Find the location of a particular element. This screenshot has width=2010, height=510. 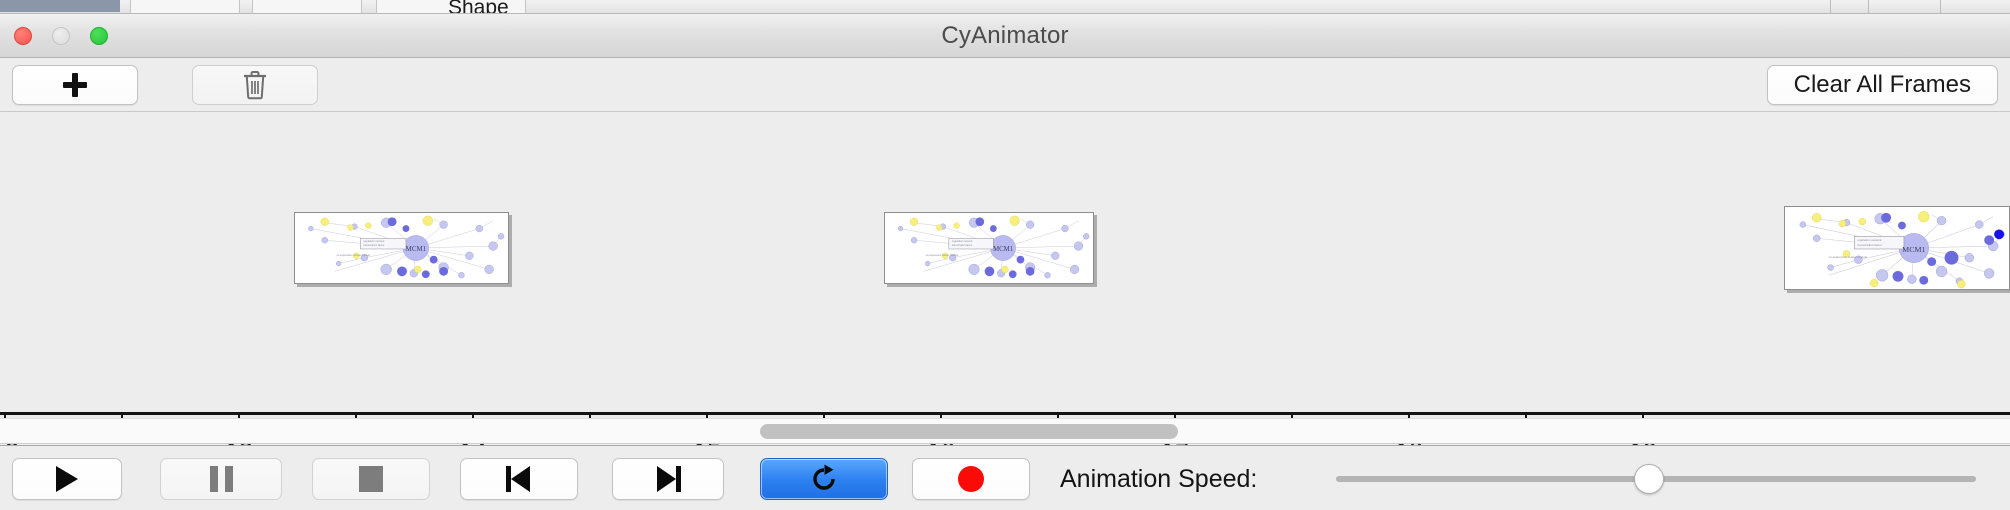

add-frame-button is located at coordinates (75, 85).